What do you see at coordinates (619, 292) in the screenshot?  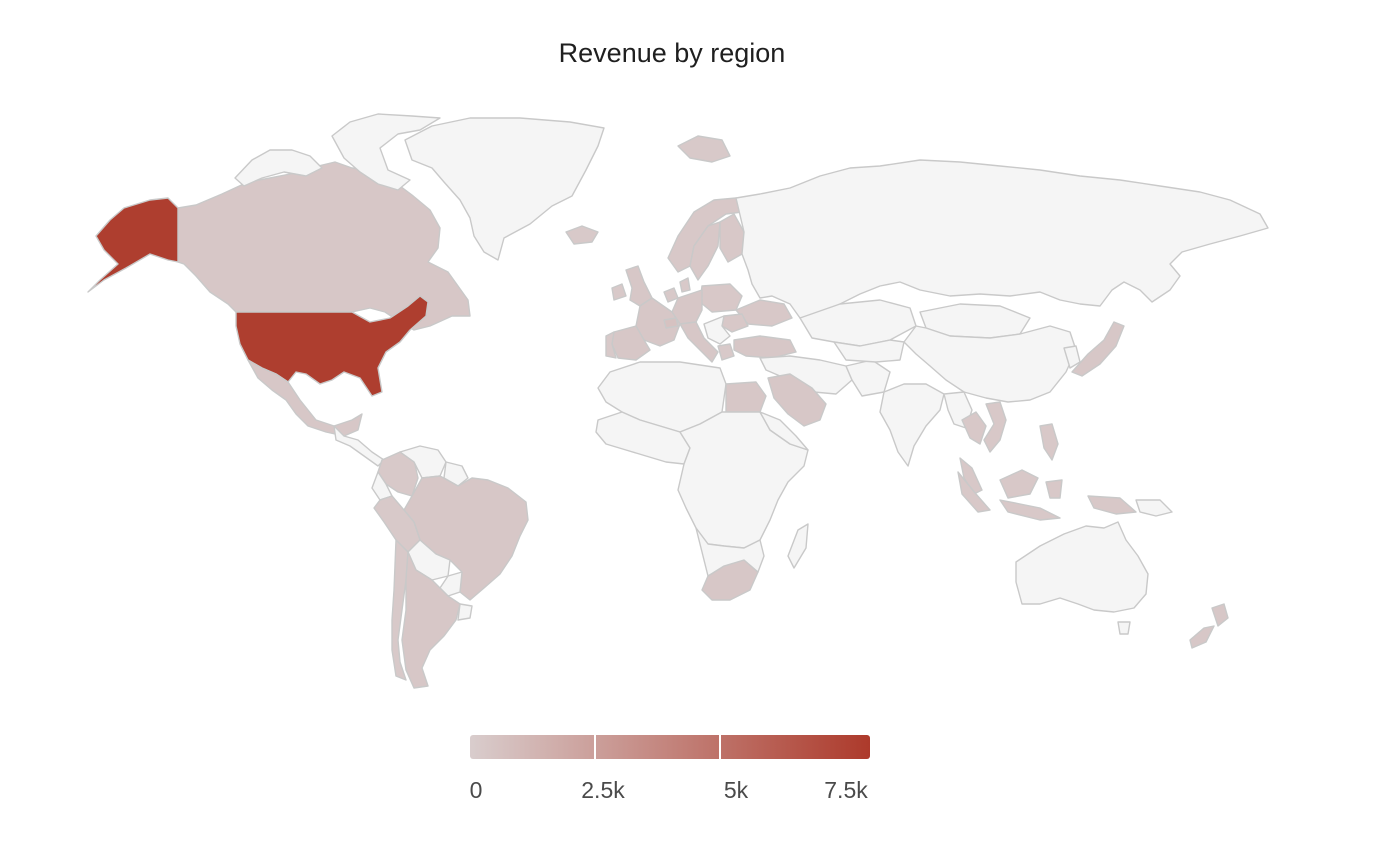 I see `region-ireland` at bounding box center [619, 292].